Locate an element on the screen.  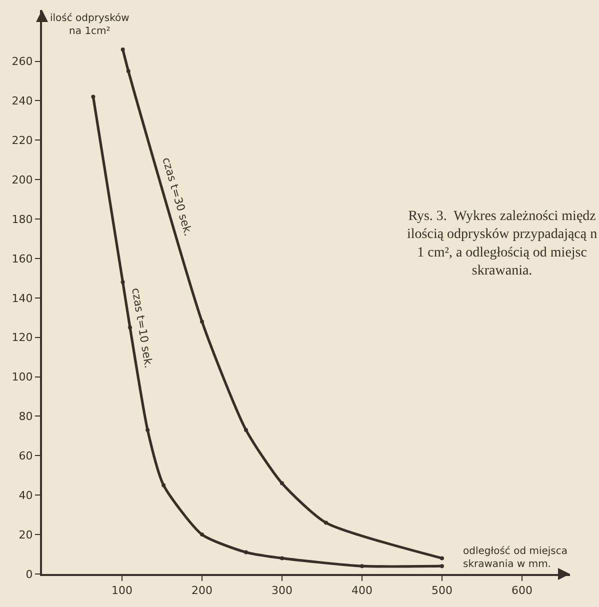
x-tick-label: 100 is located at coordinates (122, 591).